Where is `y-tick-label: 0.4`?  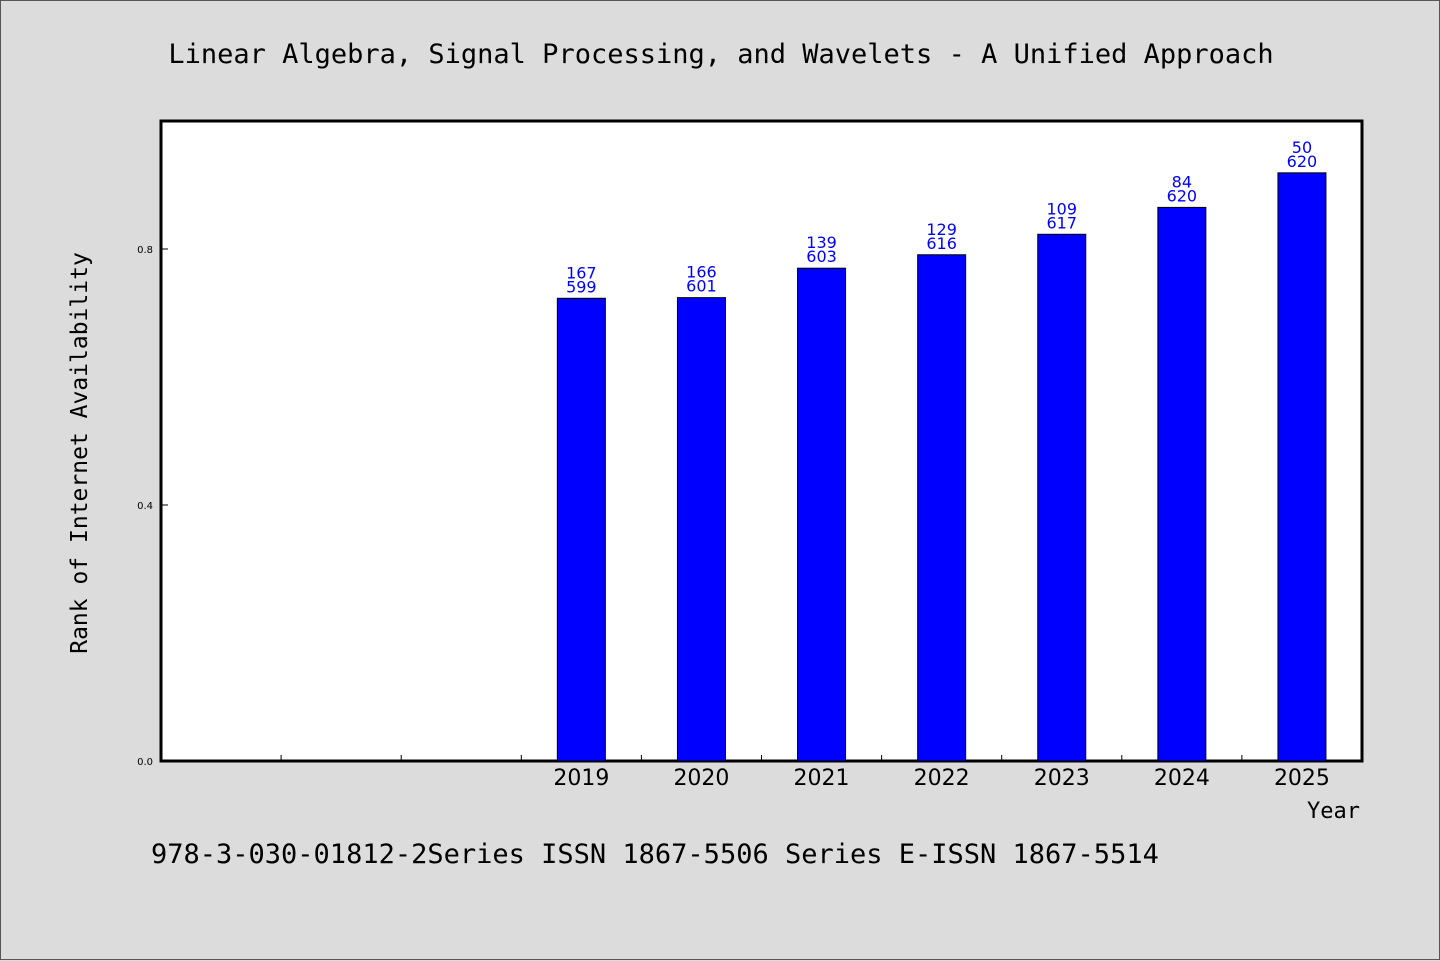
y-tick-label: 0.4 is located at coordinates (145, 506).